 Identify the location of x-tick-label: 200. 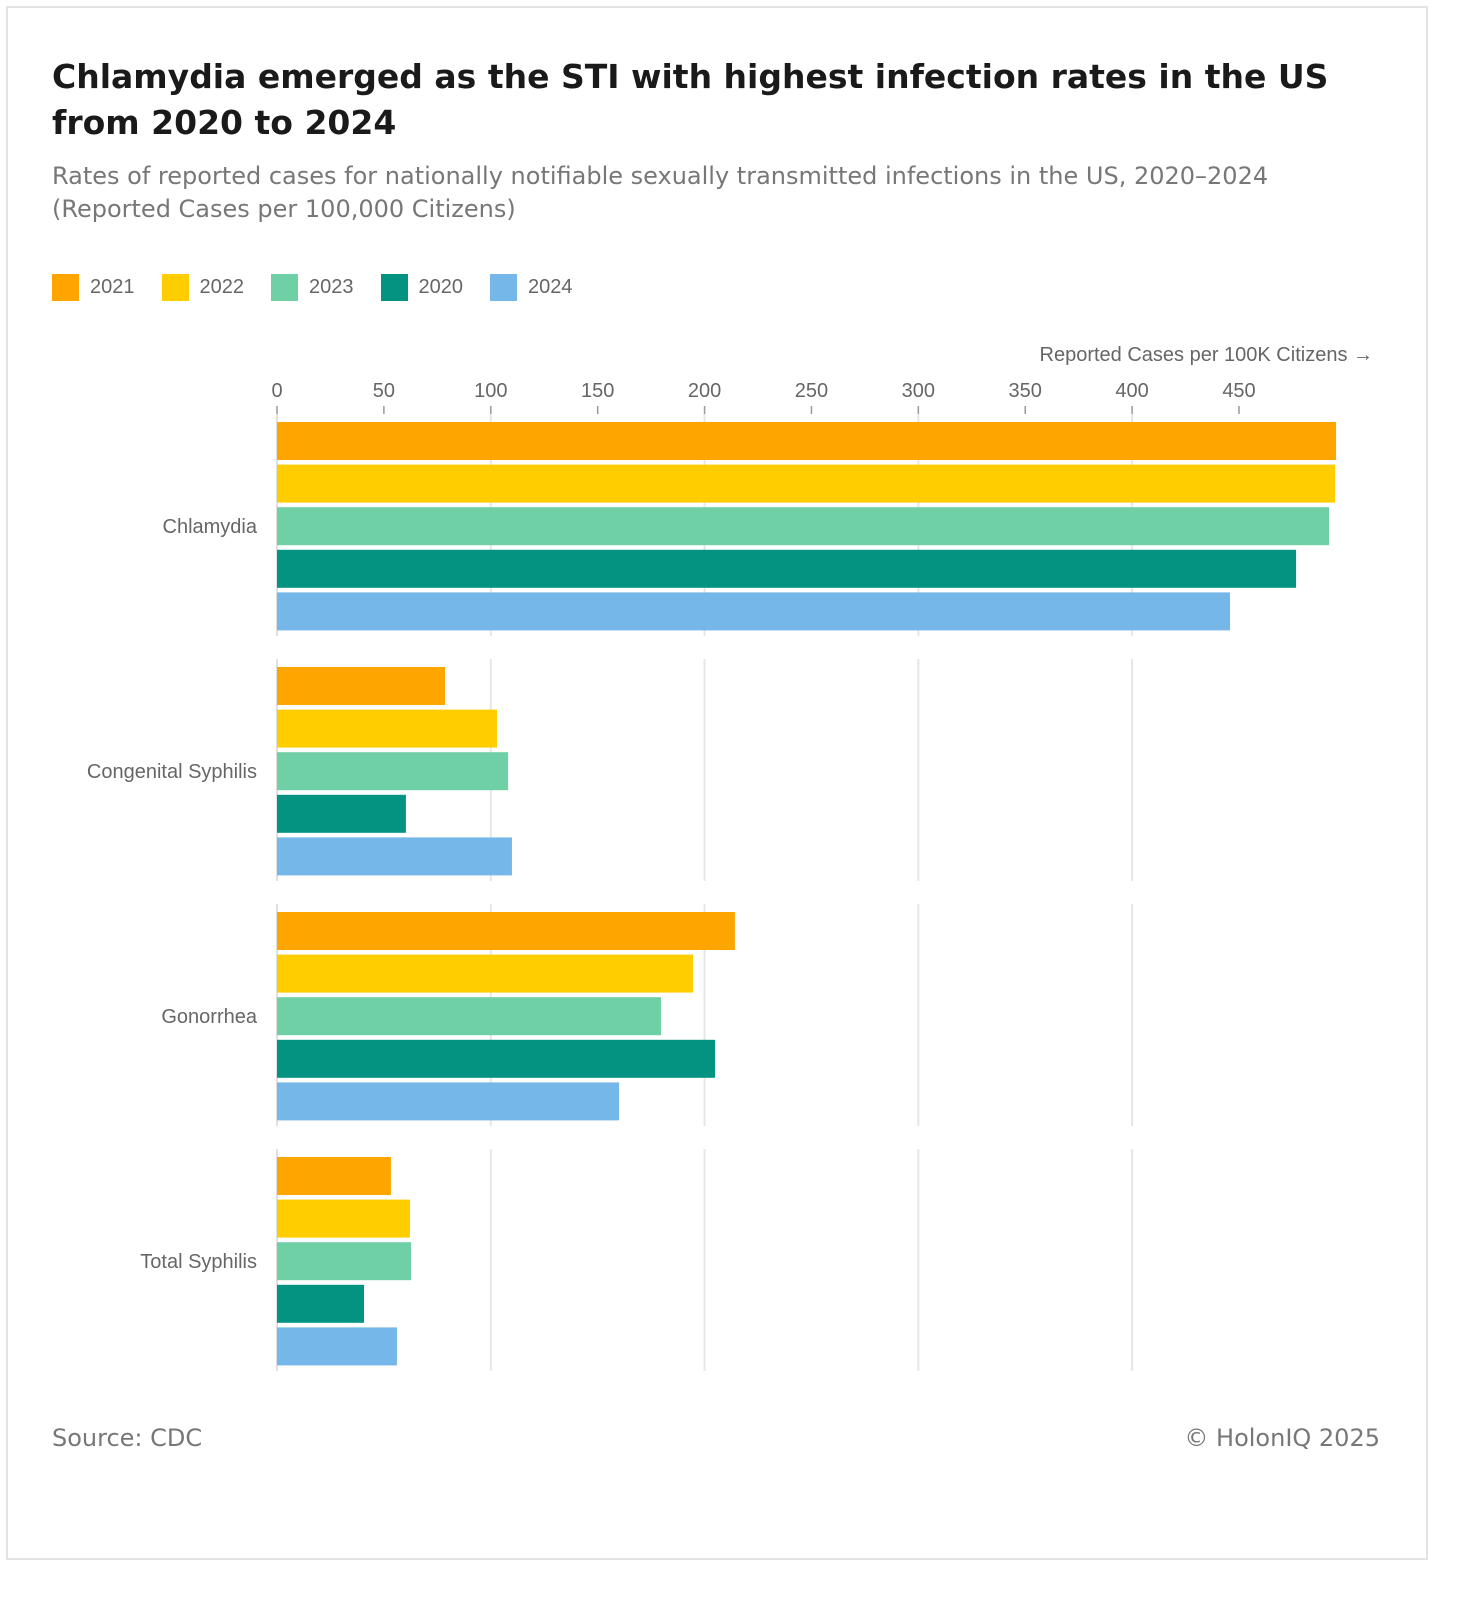
(704, 391).